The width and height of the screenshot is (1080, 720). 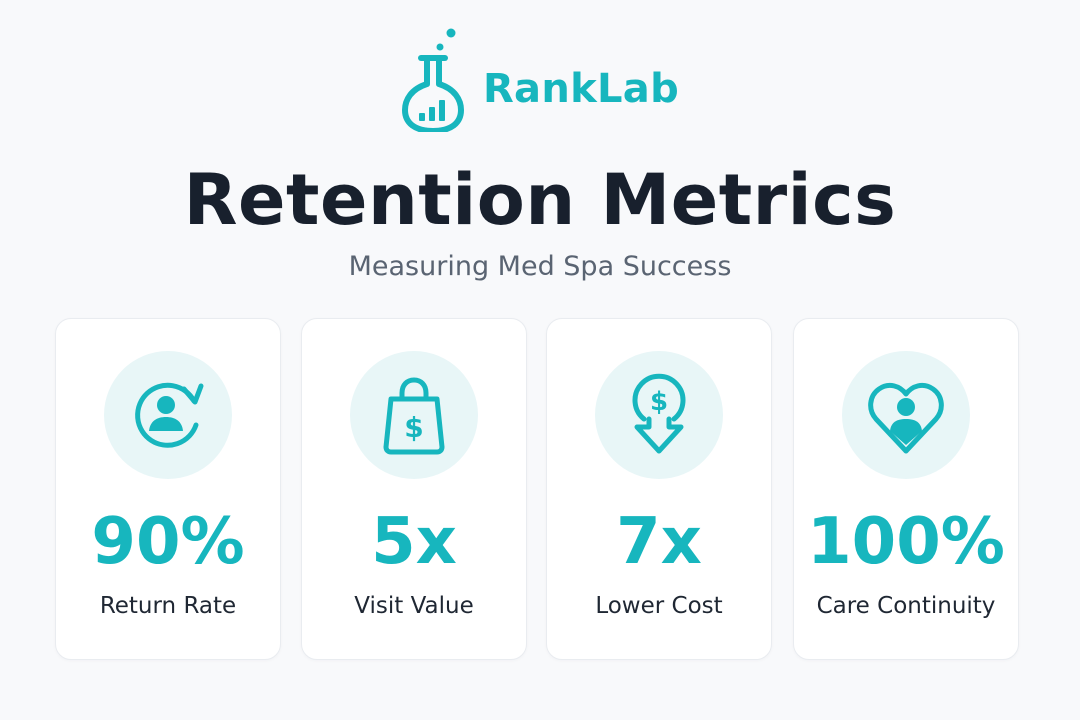 I want to click on metric-value: 5x, so click(x=414, y=542).